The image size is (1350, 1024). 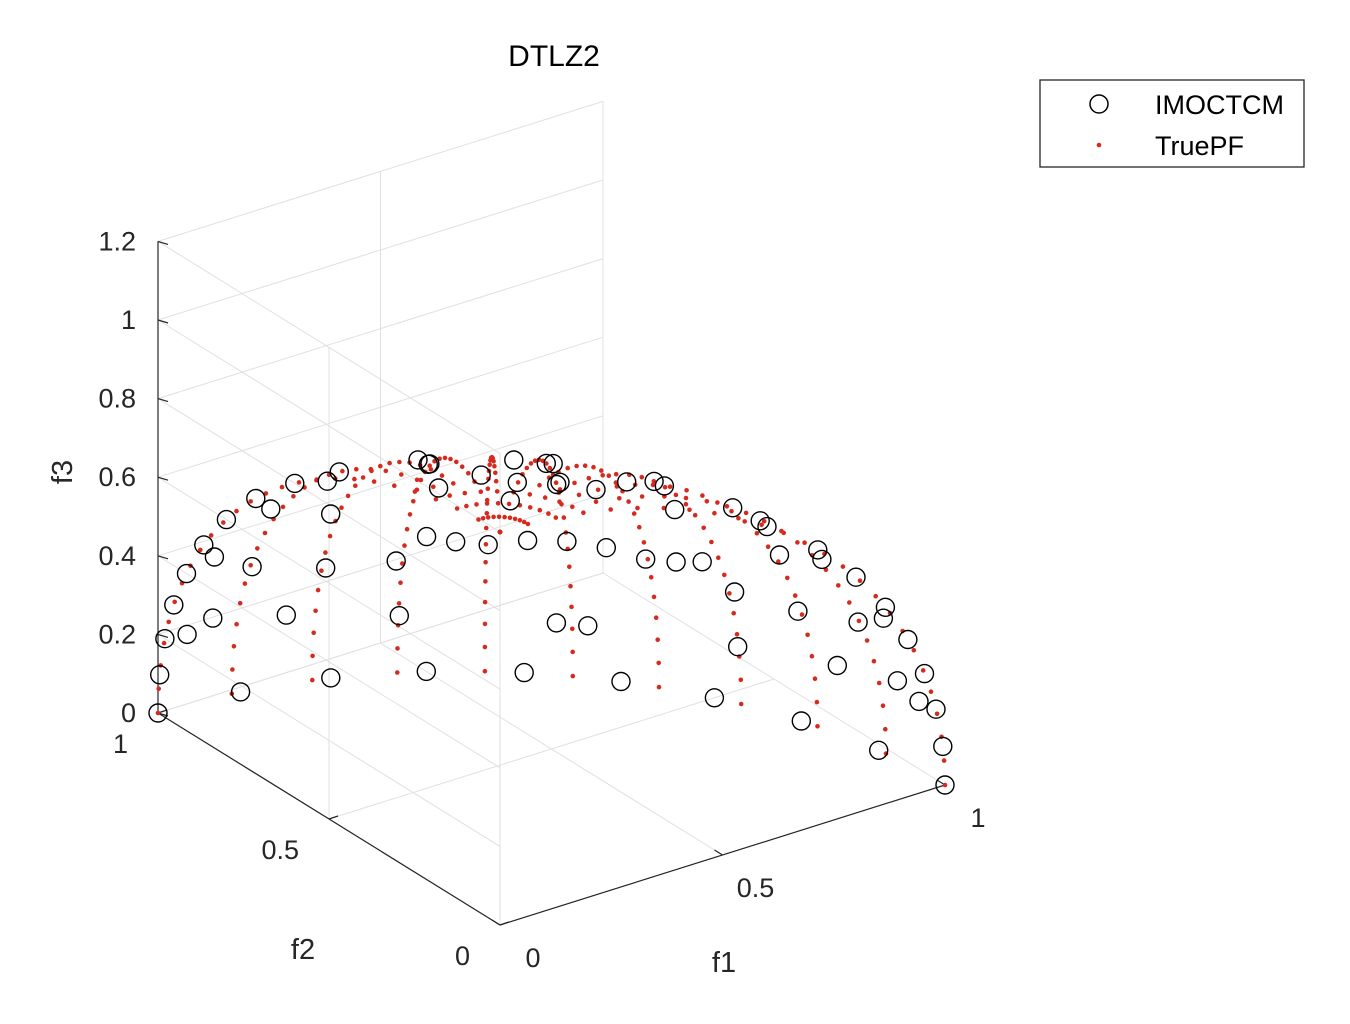 I want to click on legend-truepf-marker, so click(x=1099, y=145).